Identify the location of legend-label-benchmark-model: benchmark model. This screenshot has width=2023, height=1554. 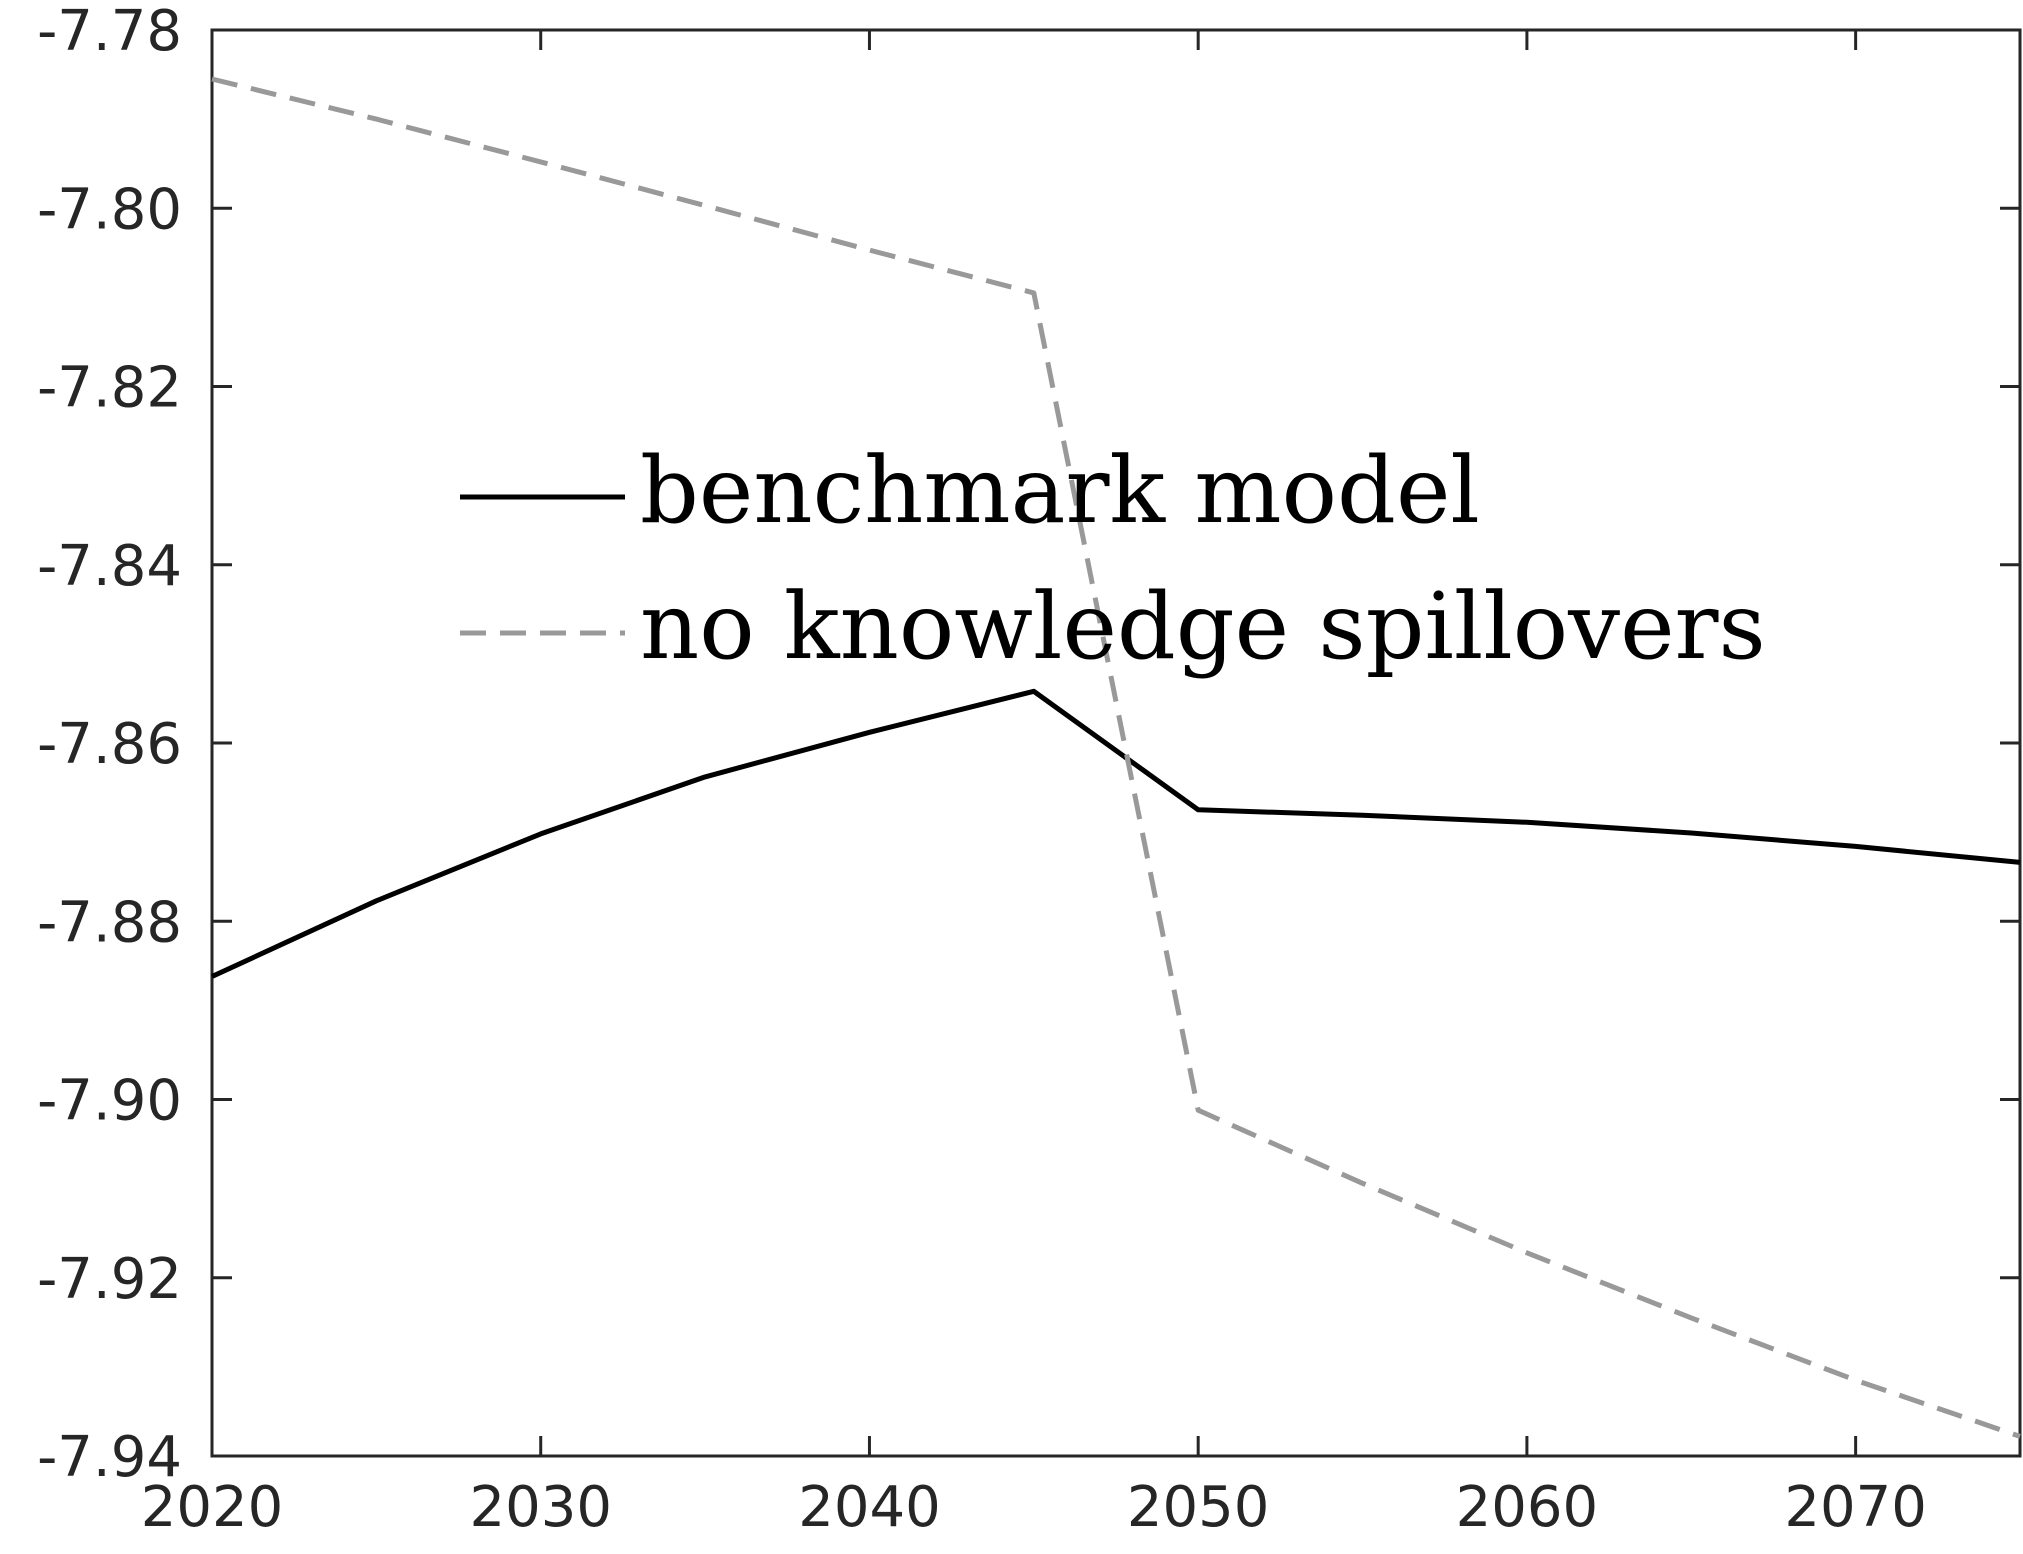
(1060, 490).